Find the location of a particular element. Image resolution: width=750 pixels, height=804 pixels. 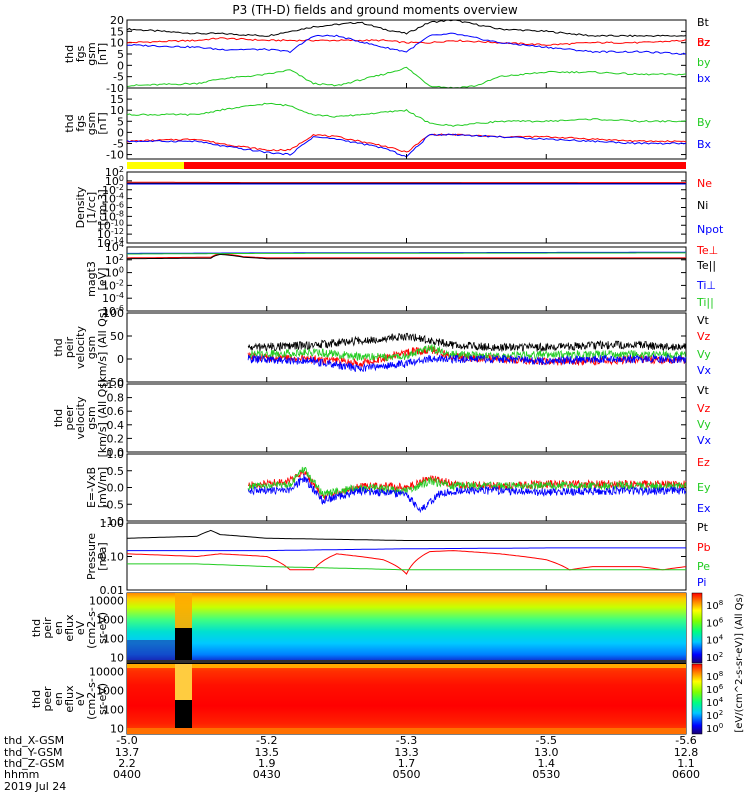

legend-pb: Pb is located at coordinates (704, 547).